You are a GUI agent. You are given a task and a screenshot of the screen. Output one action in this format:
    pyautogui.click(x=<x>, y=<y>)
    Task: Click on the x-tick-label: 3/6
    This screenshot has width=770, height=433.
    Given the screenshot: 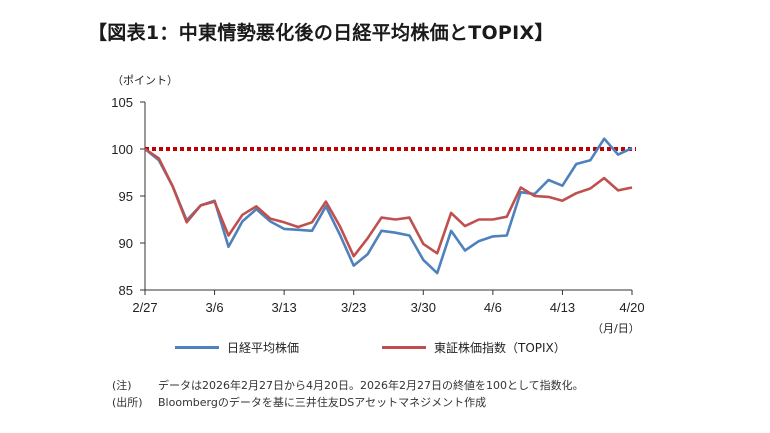 What is the action you would take?
    pyautogui.click(x=215, y=307)
    